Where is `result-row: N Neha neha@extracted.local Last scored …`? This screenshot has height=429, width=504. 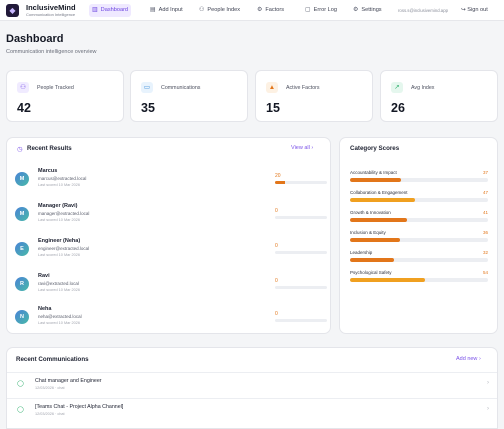 result-row: N Neha neha@extracted.local Last scored … is located at coordinates (168, 320).